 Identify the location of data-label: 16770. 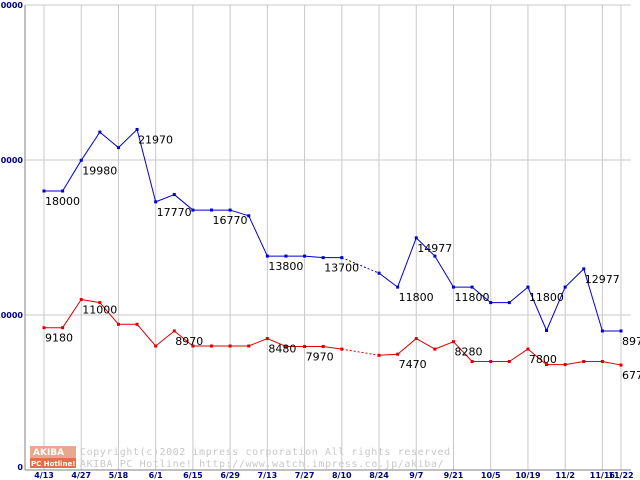
(230, 220).